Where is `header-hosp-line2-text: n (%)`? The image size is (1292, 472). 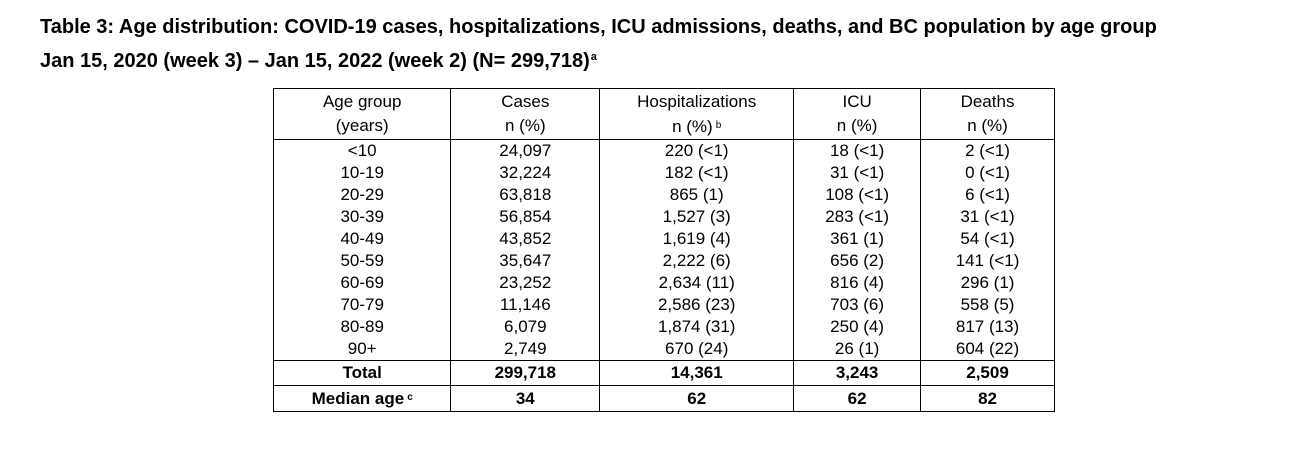 header-hosp-line2-text: n (%) is located at coordinates (692, 126).